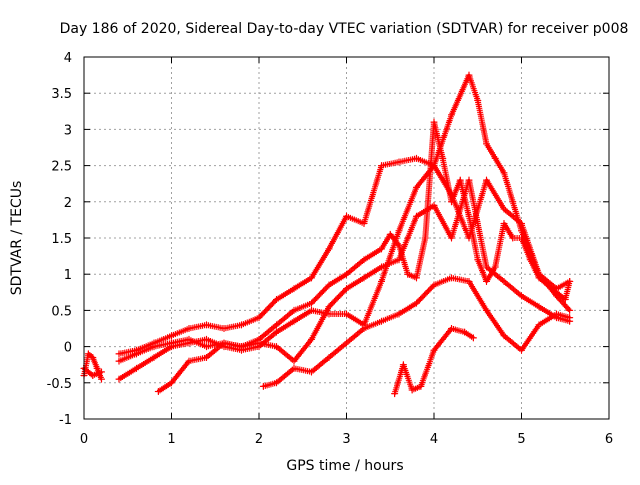 This screenshot has height=485, width=640. I want to click on y-tick-label: 4, so click(68, 58).